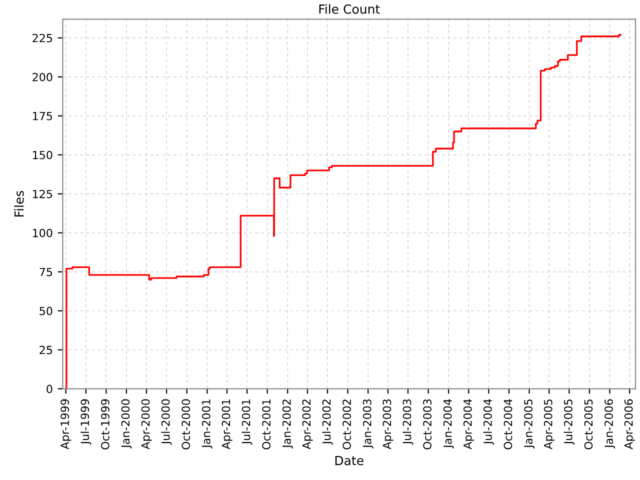 Image resolution: width=640 pixels, height=480 pixels. What do you see at coordinates (427, 424) in the screenshot?
I see `x-tick-label: Oct-2003` at bounding box center [427, 424].